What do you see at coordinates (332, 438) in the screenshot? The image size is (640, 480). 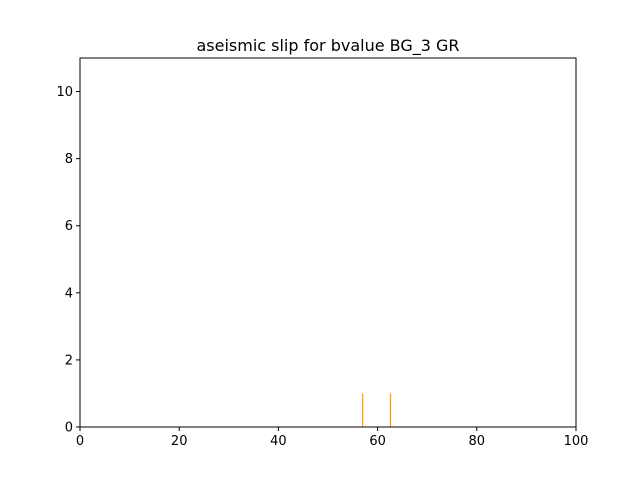 I see `x-axis: 0 20 40 60 80 100` at bounding box center [332, 438].